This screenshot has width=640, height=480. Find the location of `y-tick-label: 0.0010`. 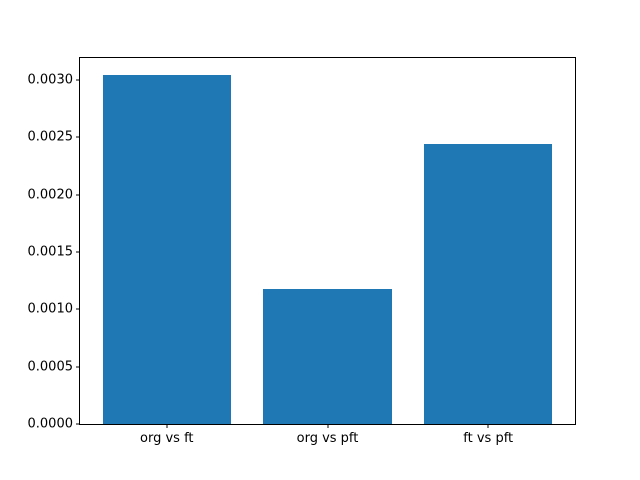

y-tick-label: 0.0010 is located at coordinates (50, 309).